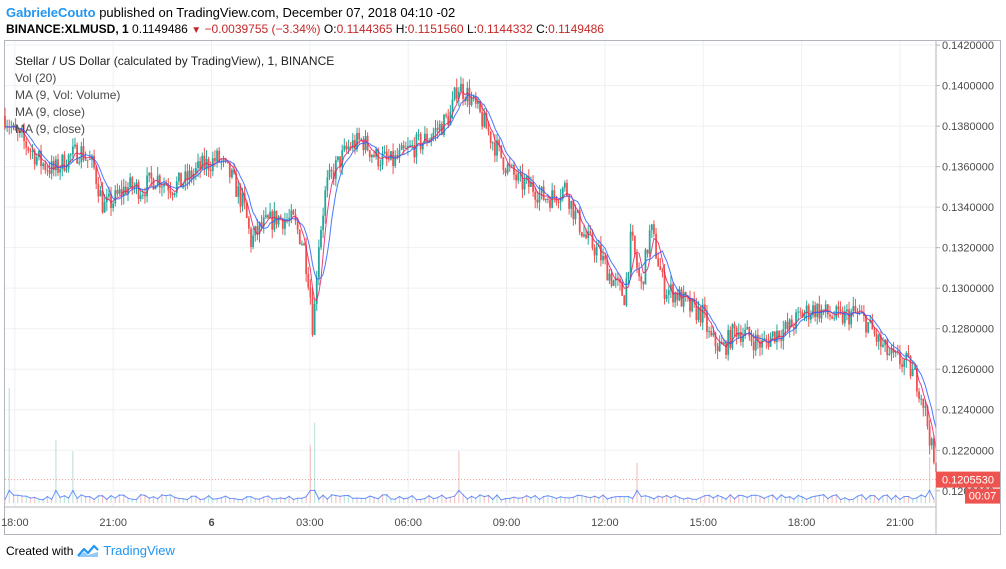 The height and width of the screenshot is (569, 1006). Describe the element at coordinates (968, 249) in the screenshot. I see `y-tick-label: 0.1320000` at that location.